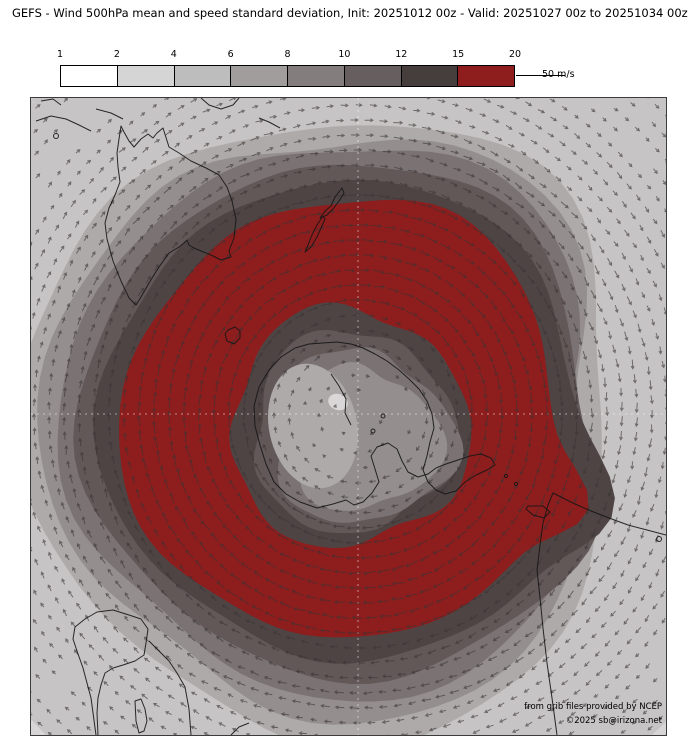  Describe the element at coordinates (173, 54) in the screenshot. I see `colorbar-tick-4: 4` at that location.